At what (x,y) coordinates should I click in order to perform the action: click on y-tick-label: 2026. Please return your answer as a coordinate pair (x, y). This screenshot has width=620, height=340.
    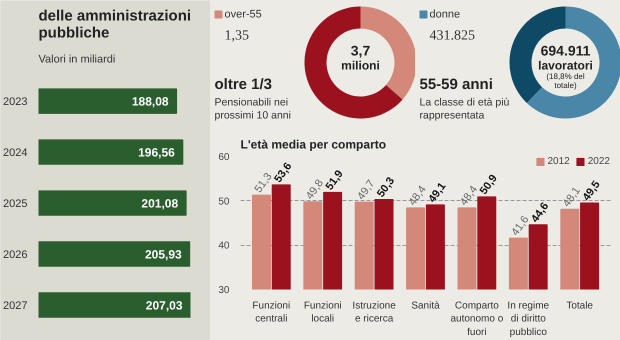
    Looking at the image, I should click on (15, 255).